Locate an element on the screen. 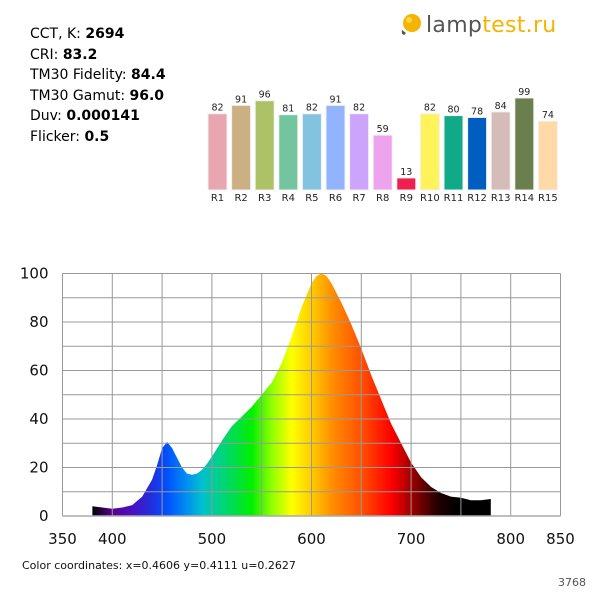 The height and width of the screenshot is (600, 600). x-tick-label: 700 is located at coordinates (411, 539).